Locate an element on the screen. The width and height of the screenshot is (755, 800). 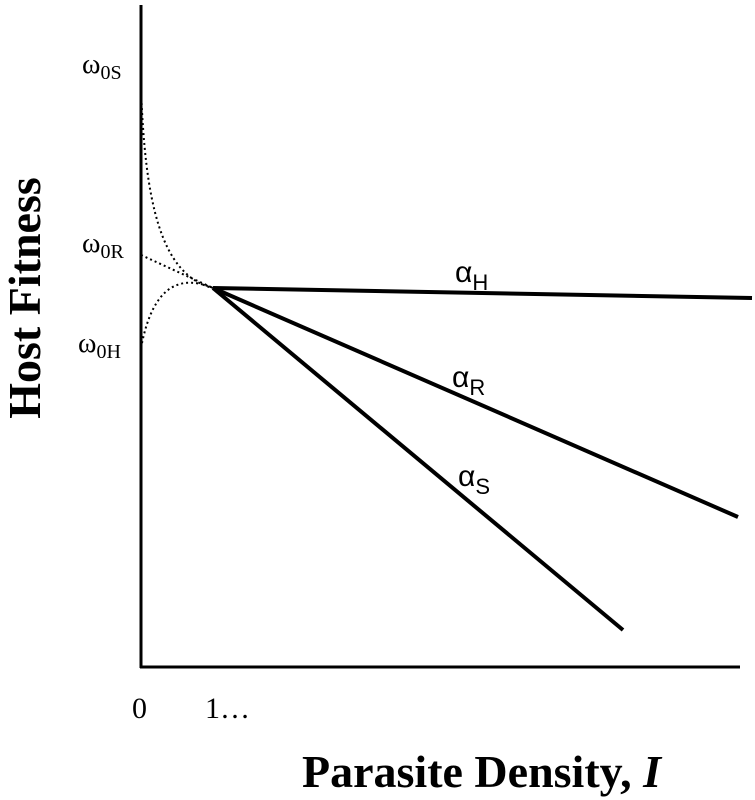
series-label-alpha-R: αR is located at coordinates (468, 380).